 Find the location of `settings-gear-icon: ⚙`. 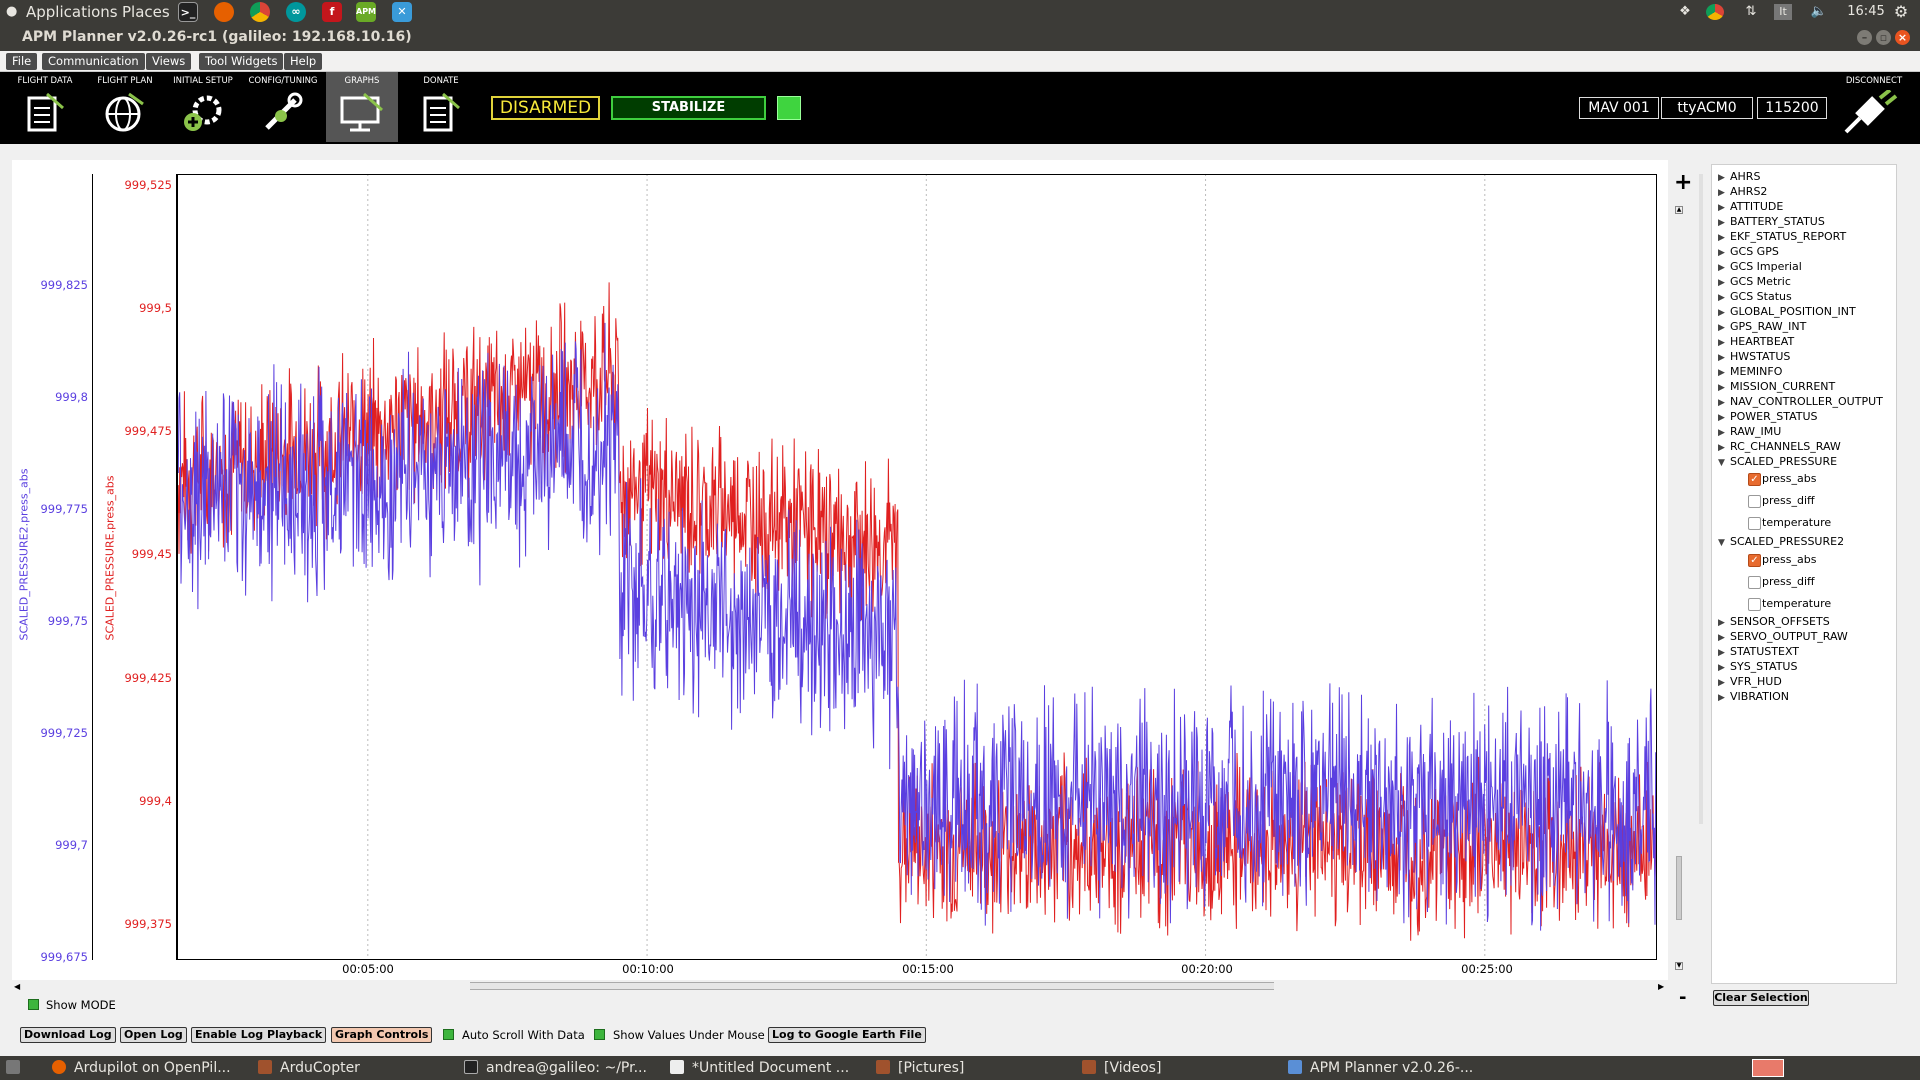

settings-gear-icon: ⚙ is located at coordinates (1901, 11).